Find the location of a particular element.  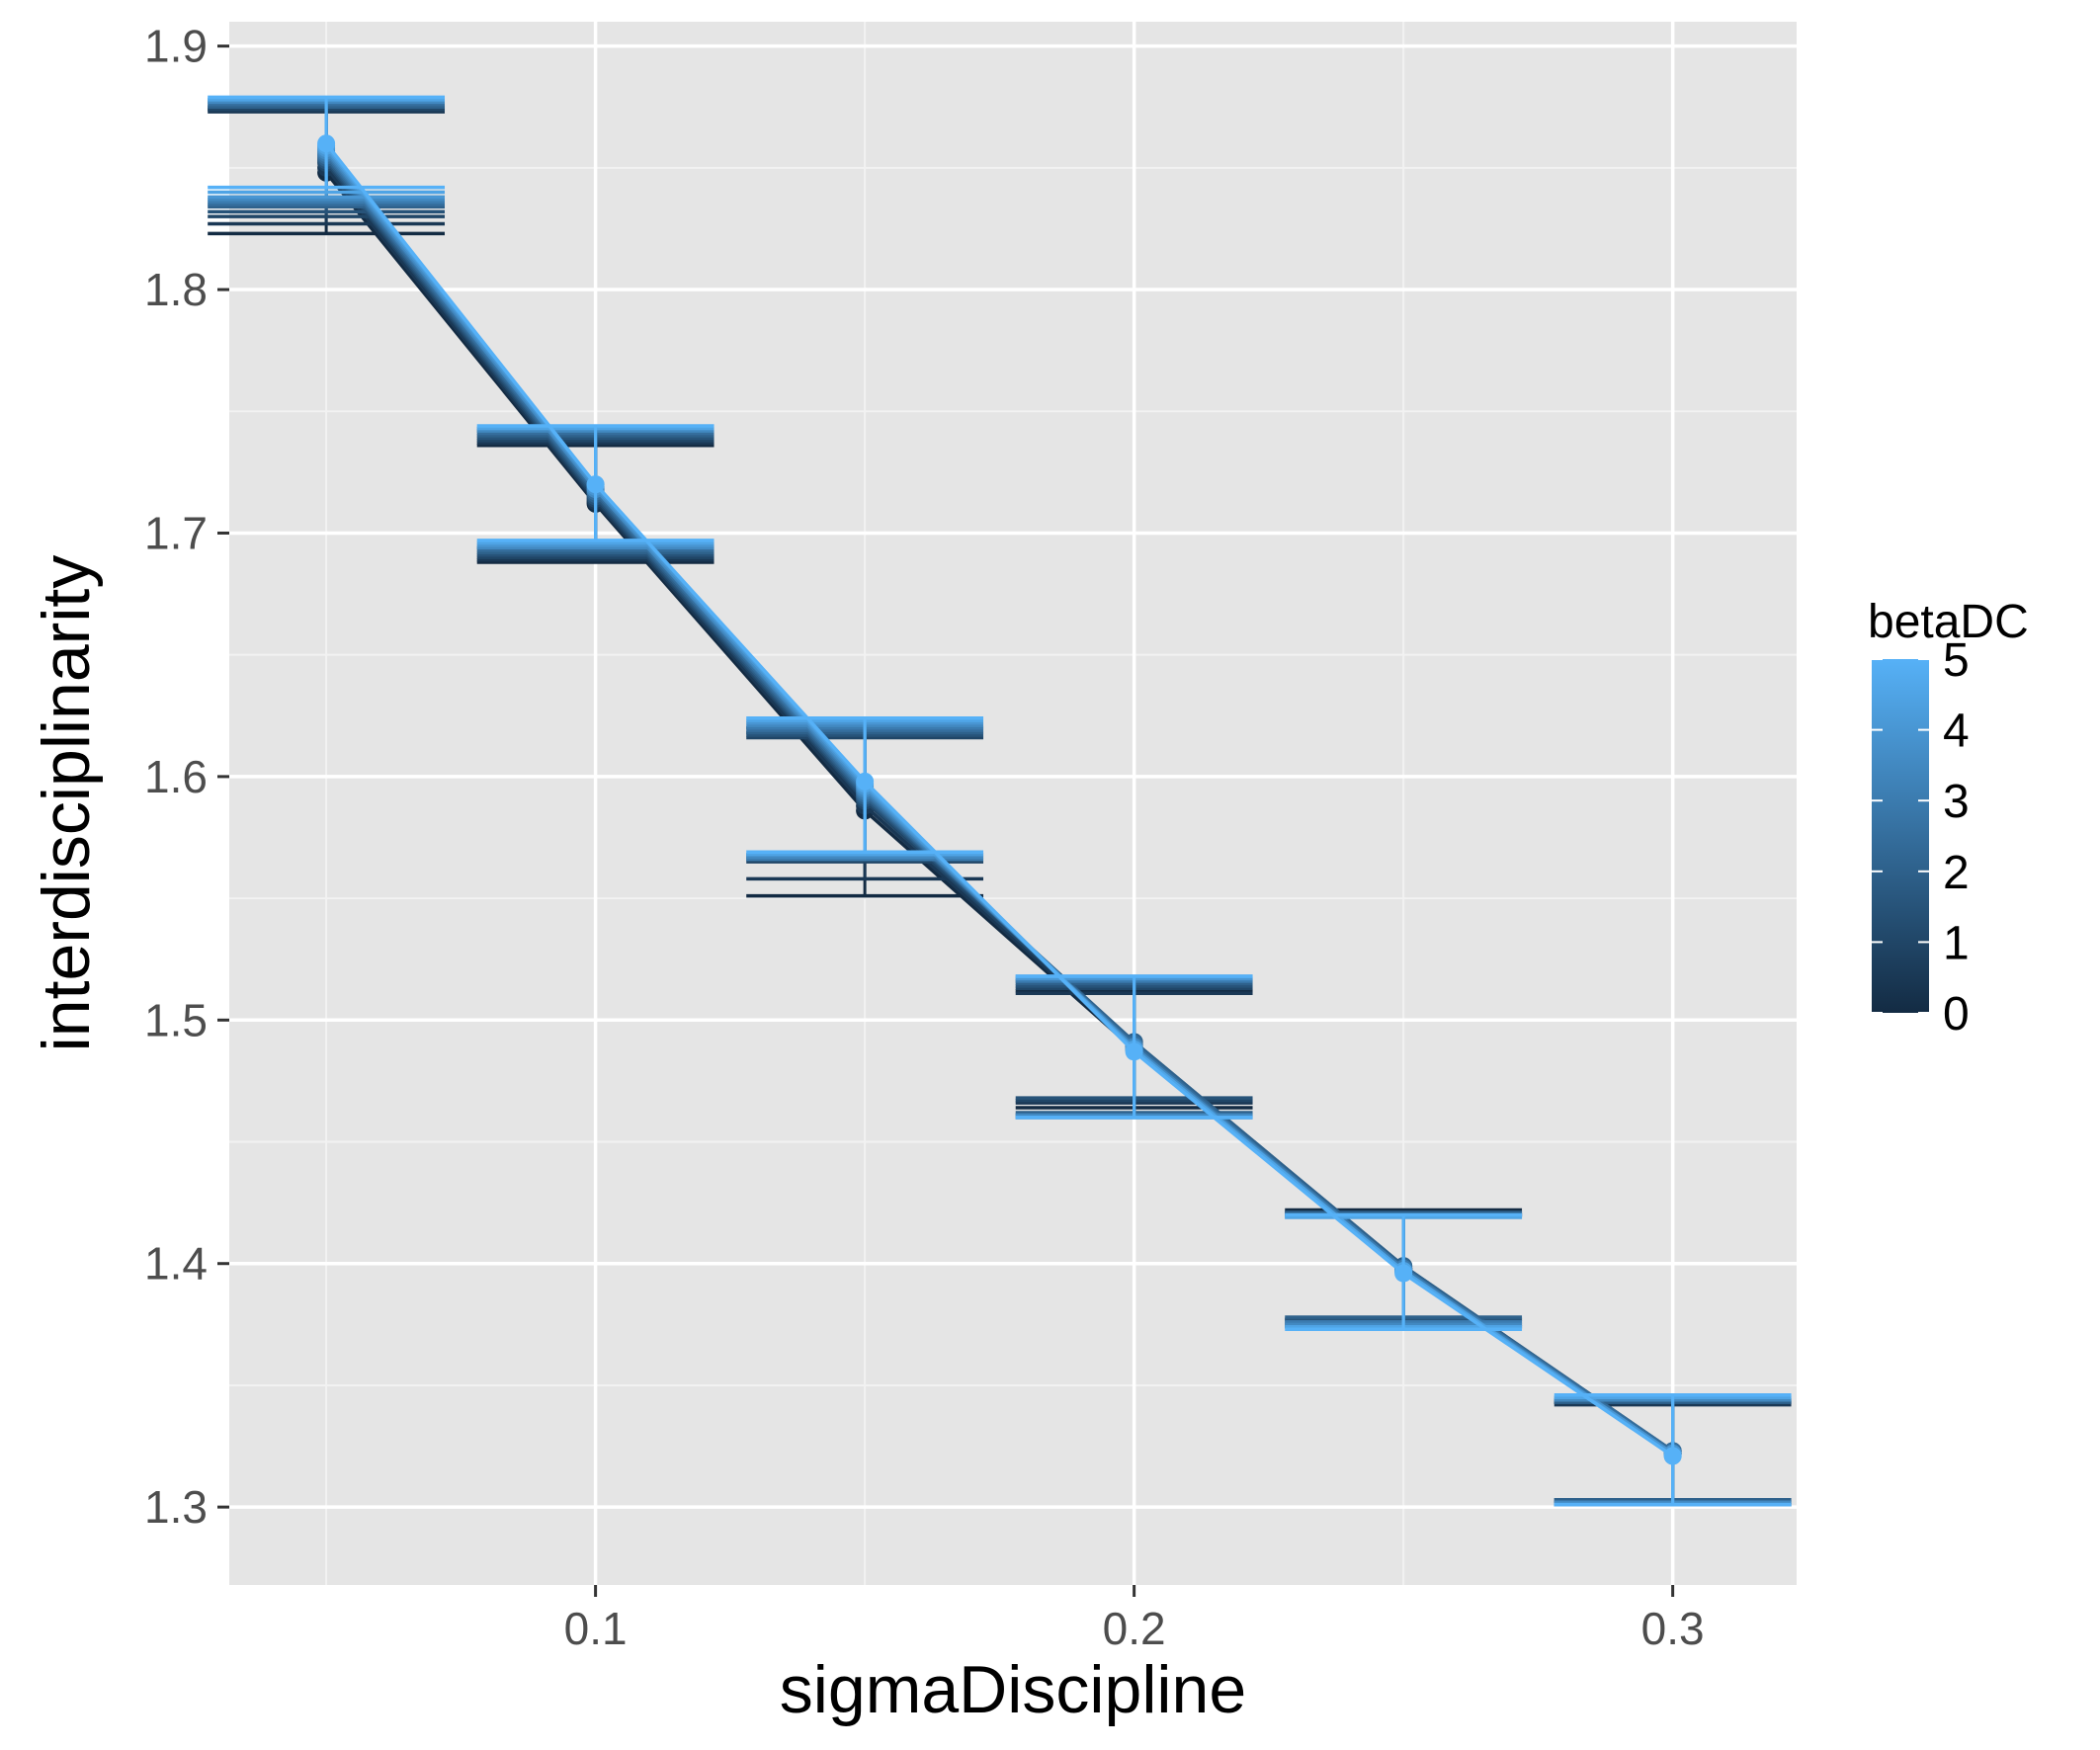

y-tick-label: 1.5 is located at coordinates (176, 1019).